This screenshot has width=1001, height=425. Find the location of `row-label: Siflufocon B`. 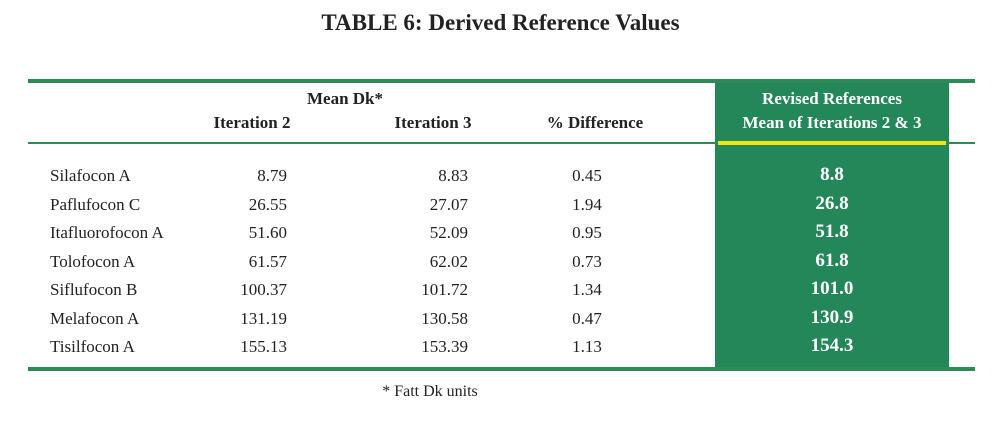

row-label: Siflufocon B is located at coordinates (94, 289).